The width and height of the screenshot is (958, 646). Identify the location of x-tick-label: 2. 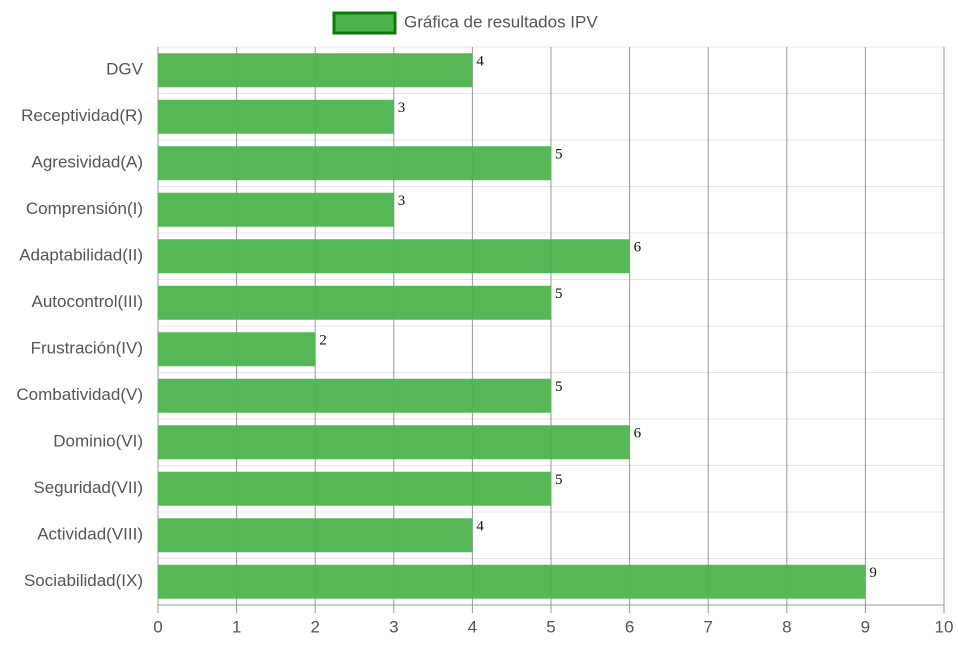
(314, 626).